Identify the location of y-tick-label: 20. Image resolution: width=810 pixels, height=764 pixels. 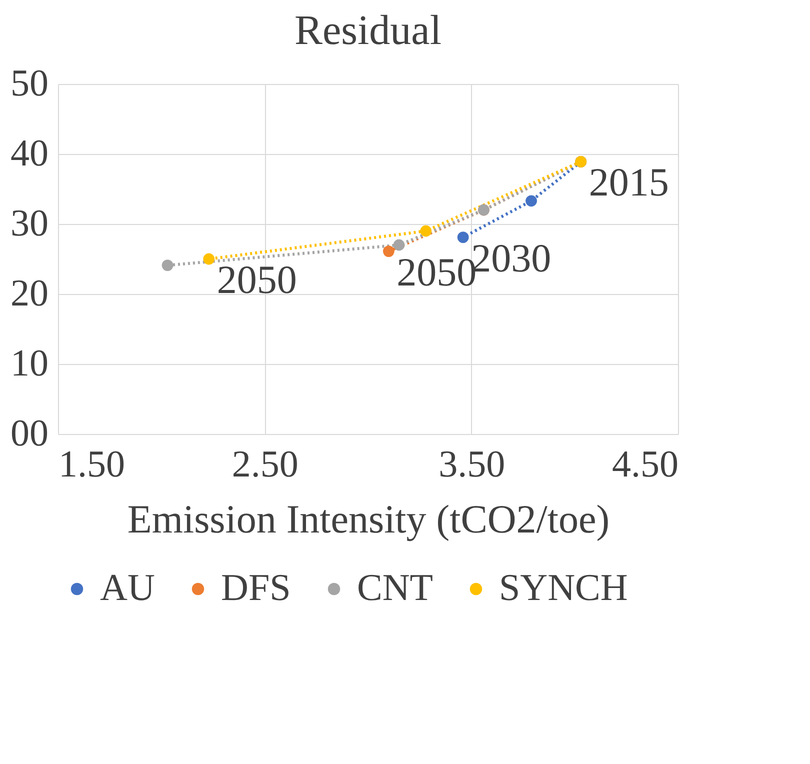
(29, 293).